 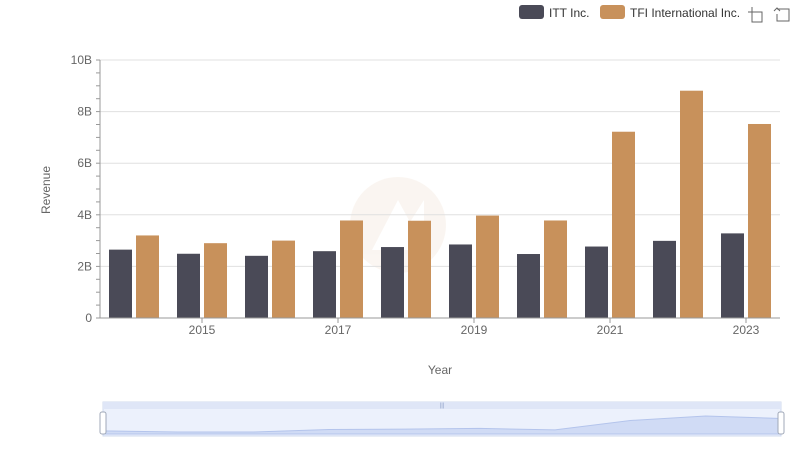 I want to click on y-tick-label: 0, so click(x=88, y=318).